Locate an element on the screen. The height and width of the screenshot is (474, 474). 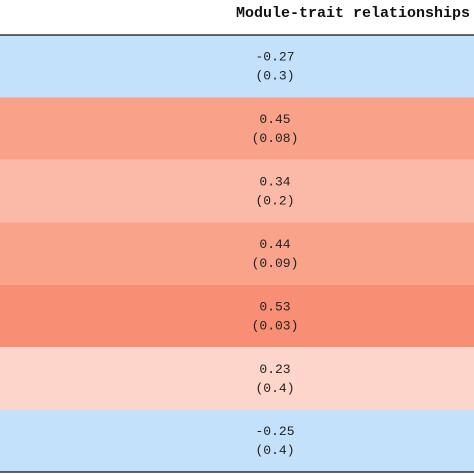
cell-pvalue: (0.08) is located at coordinates (275, 138).